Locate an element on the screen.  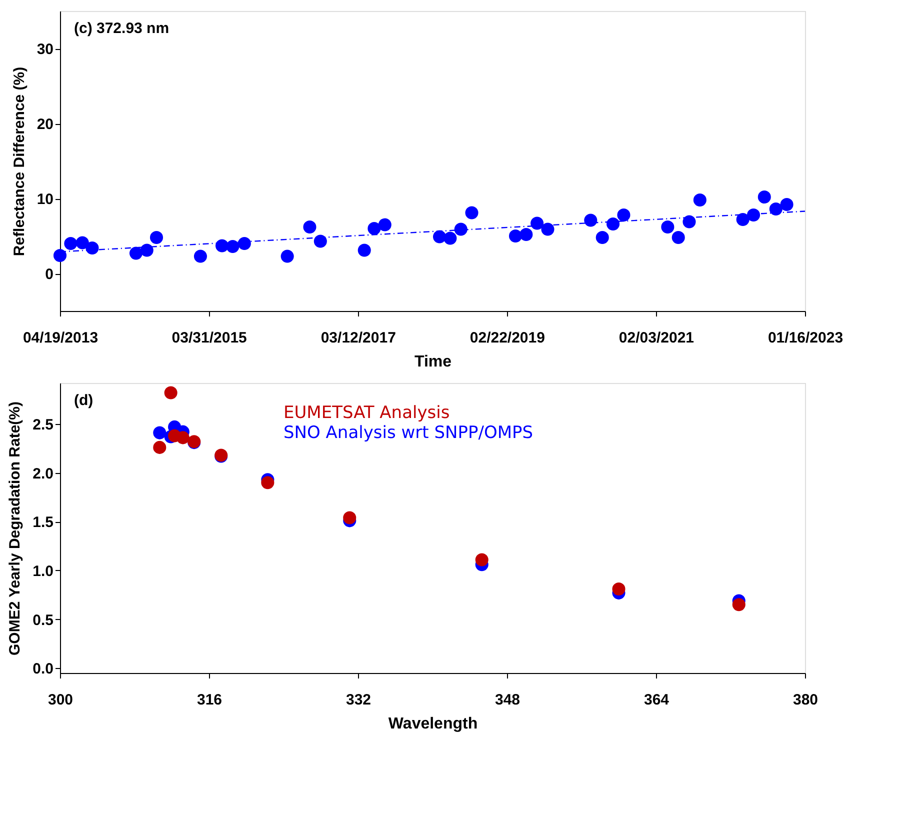
y-tick-label: 1.5 is located at coordinates (43, 523).